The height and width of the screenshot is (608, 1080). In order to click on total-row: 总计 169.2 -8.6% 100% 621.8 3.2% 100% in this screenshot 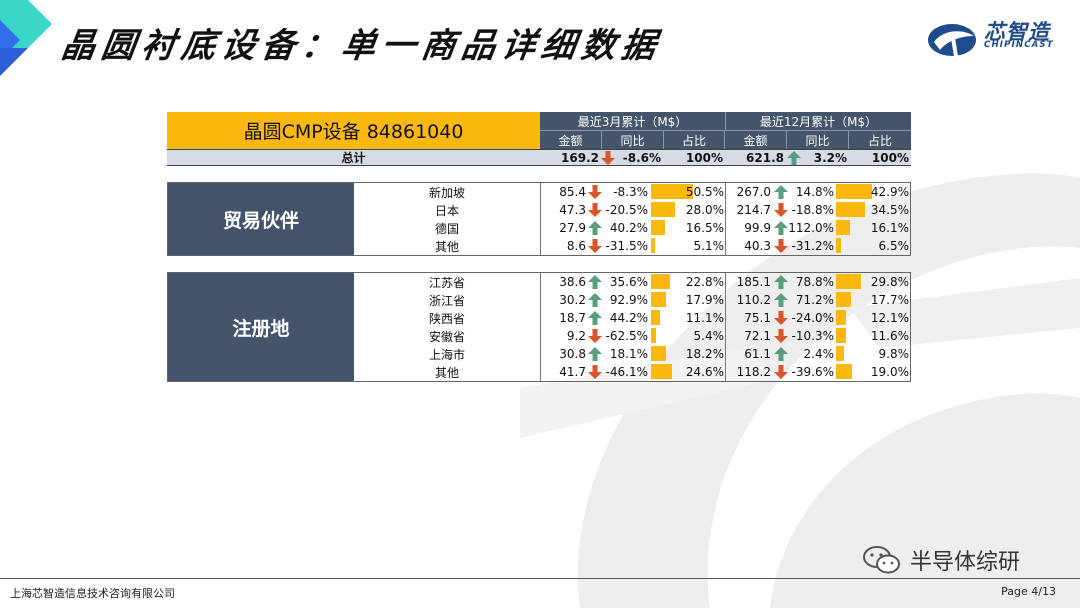, I will do `click(539, 157)`.